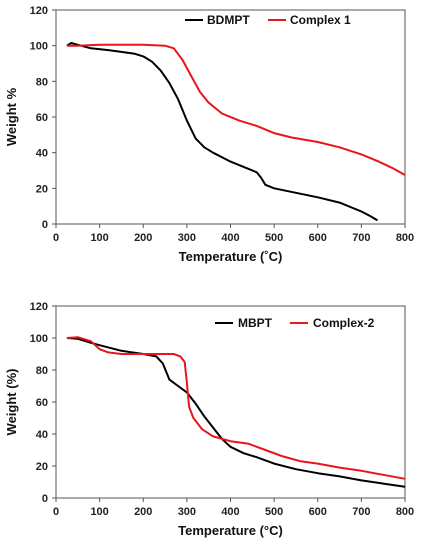  What do you see at coordinates (344, 323) in the screenshot?
I see `legend-label: Complex-2` at bounding box center [344, 323].